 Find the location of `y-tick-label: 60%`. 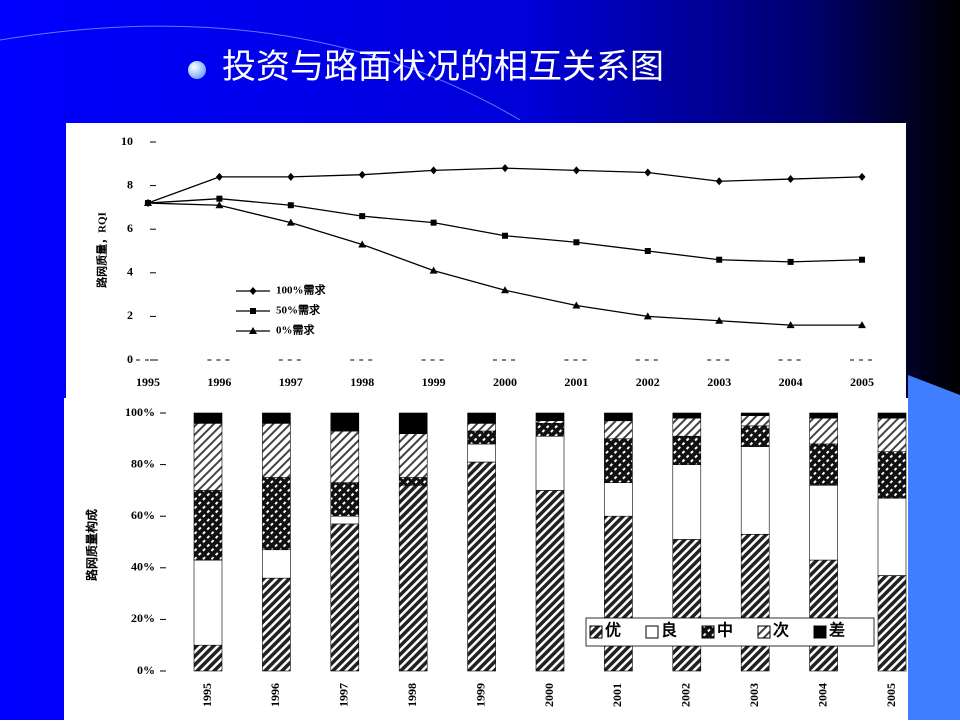

y-tick-label: 60% is located at coordinates (143, 515).